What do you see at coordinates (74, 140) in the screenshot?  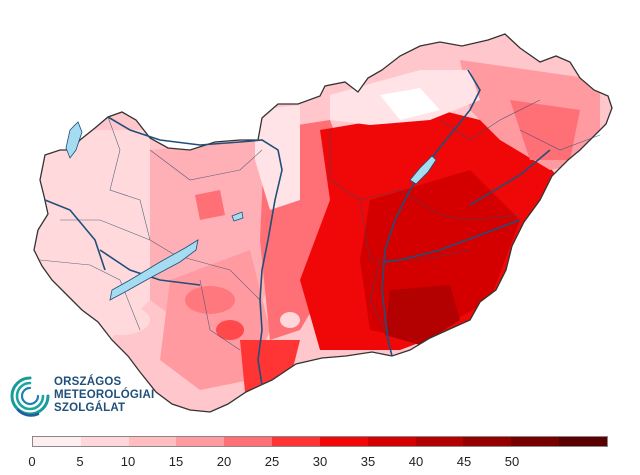 I see `lake-ferto` at bounding box center [74, 140].